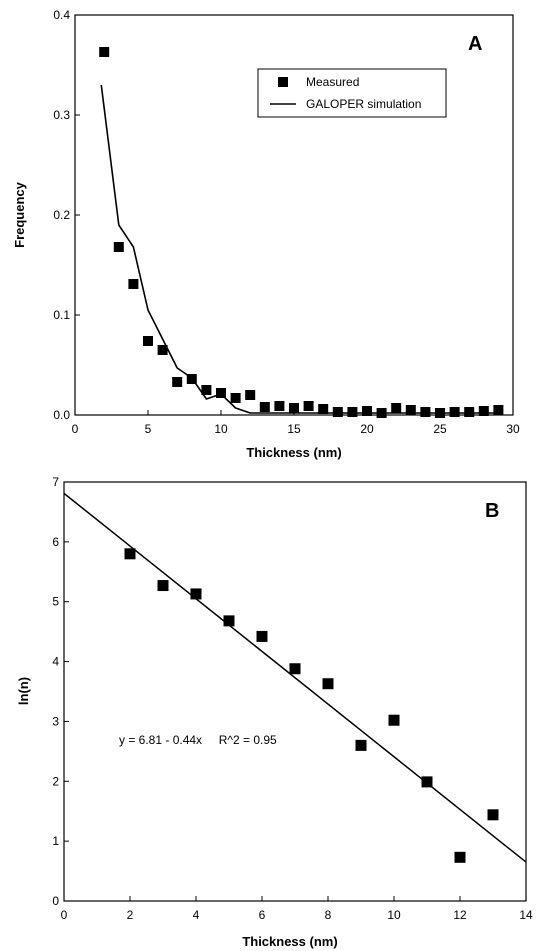 This screenshot has height=951, width=538. Describe the element at coordinates (55, 781) in the screenshot. I see `y-tick-label: 2` at that location.